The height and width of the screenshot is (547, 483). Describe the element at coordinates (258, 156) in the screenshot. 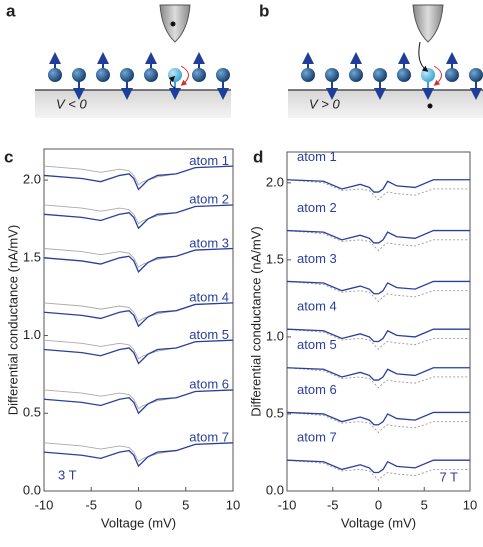

I see `panel-label: d` at that location.